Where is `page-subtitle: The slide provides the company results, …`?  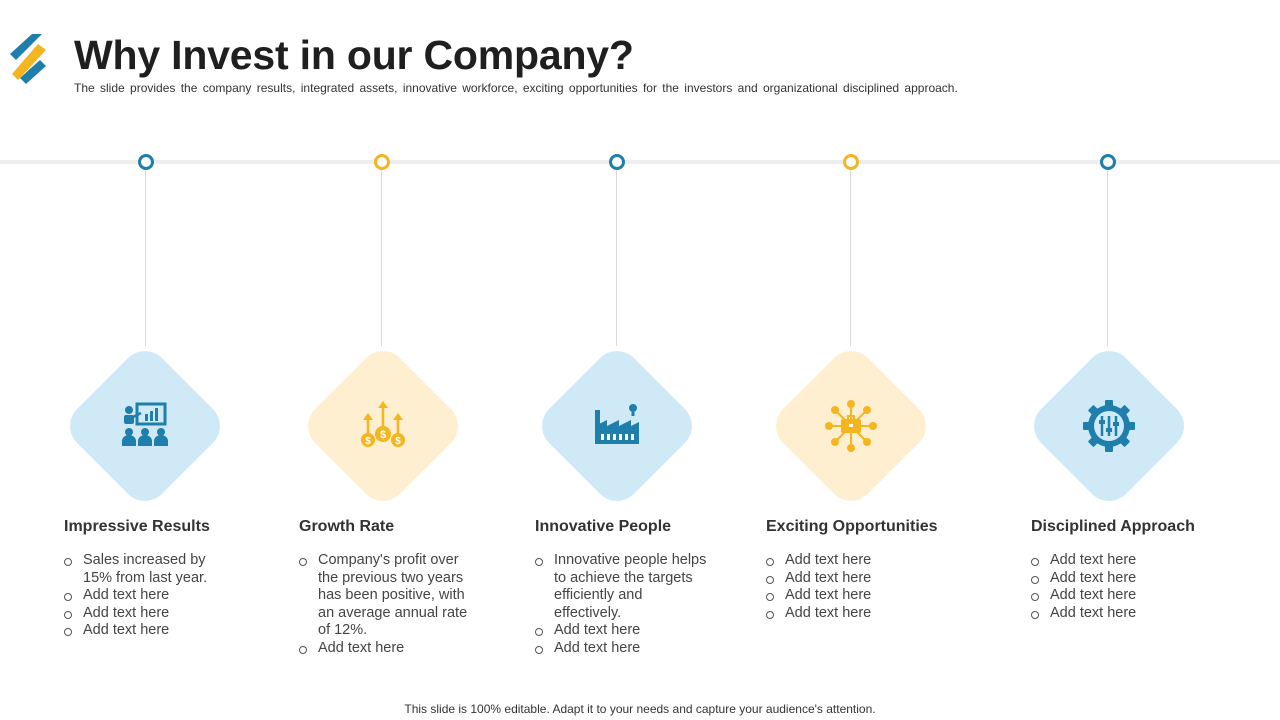 page-subtitle: The slide provides the company results, … is located at coordinates (516, 88).